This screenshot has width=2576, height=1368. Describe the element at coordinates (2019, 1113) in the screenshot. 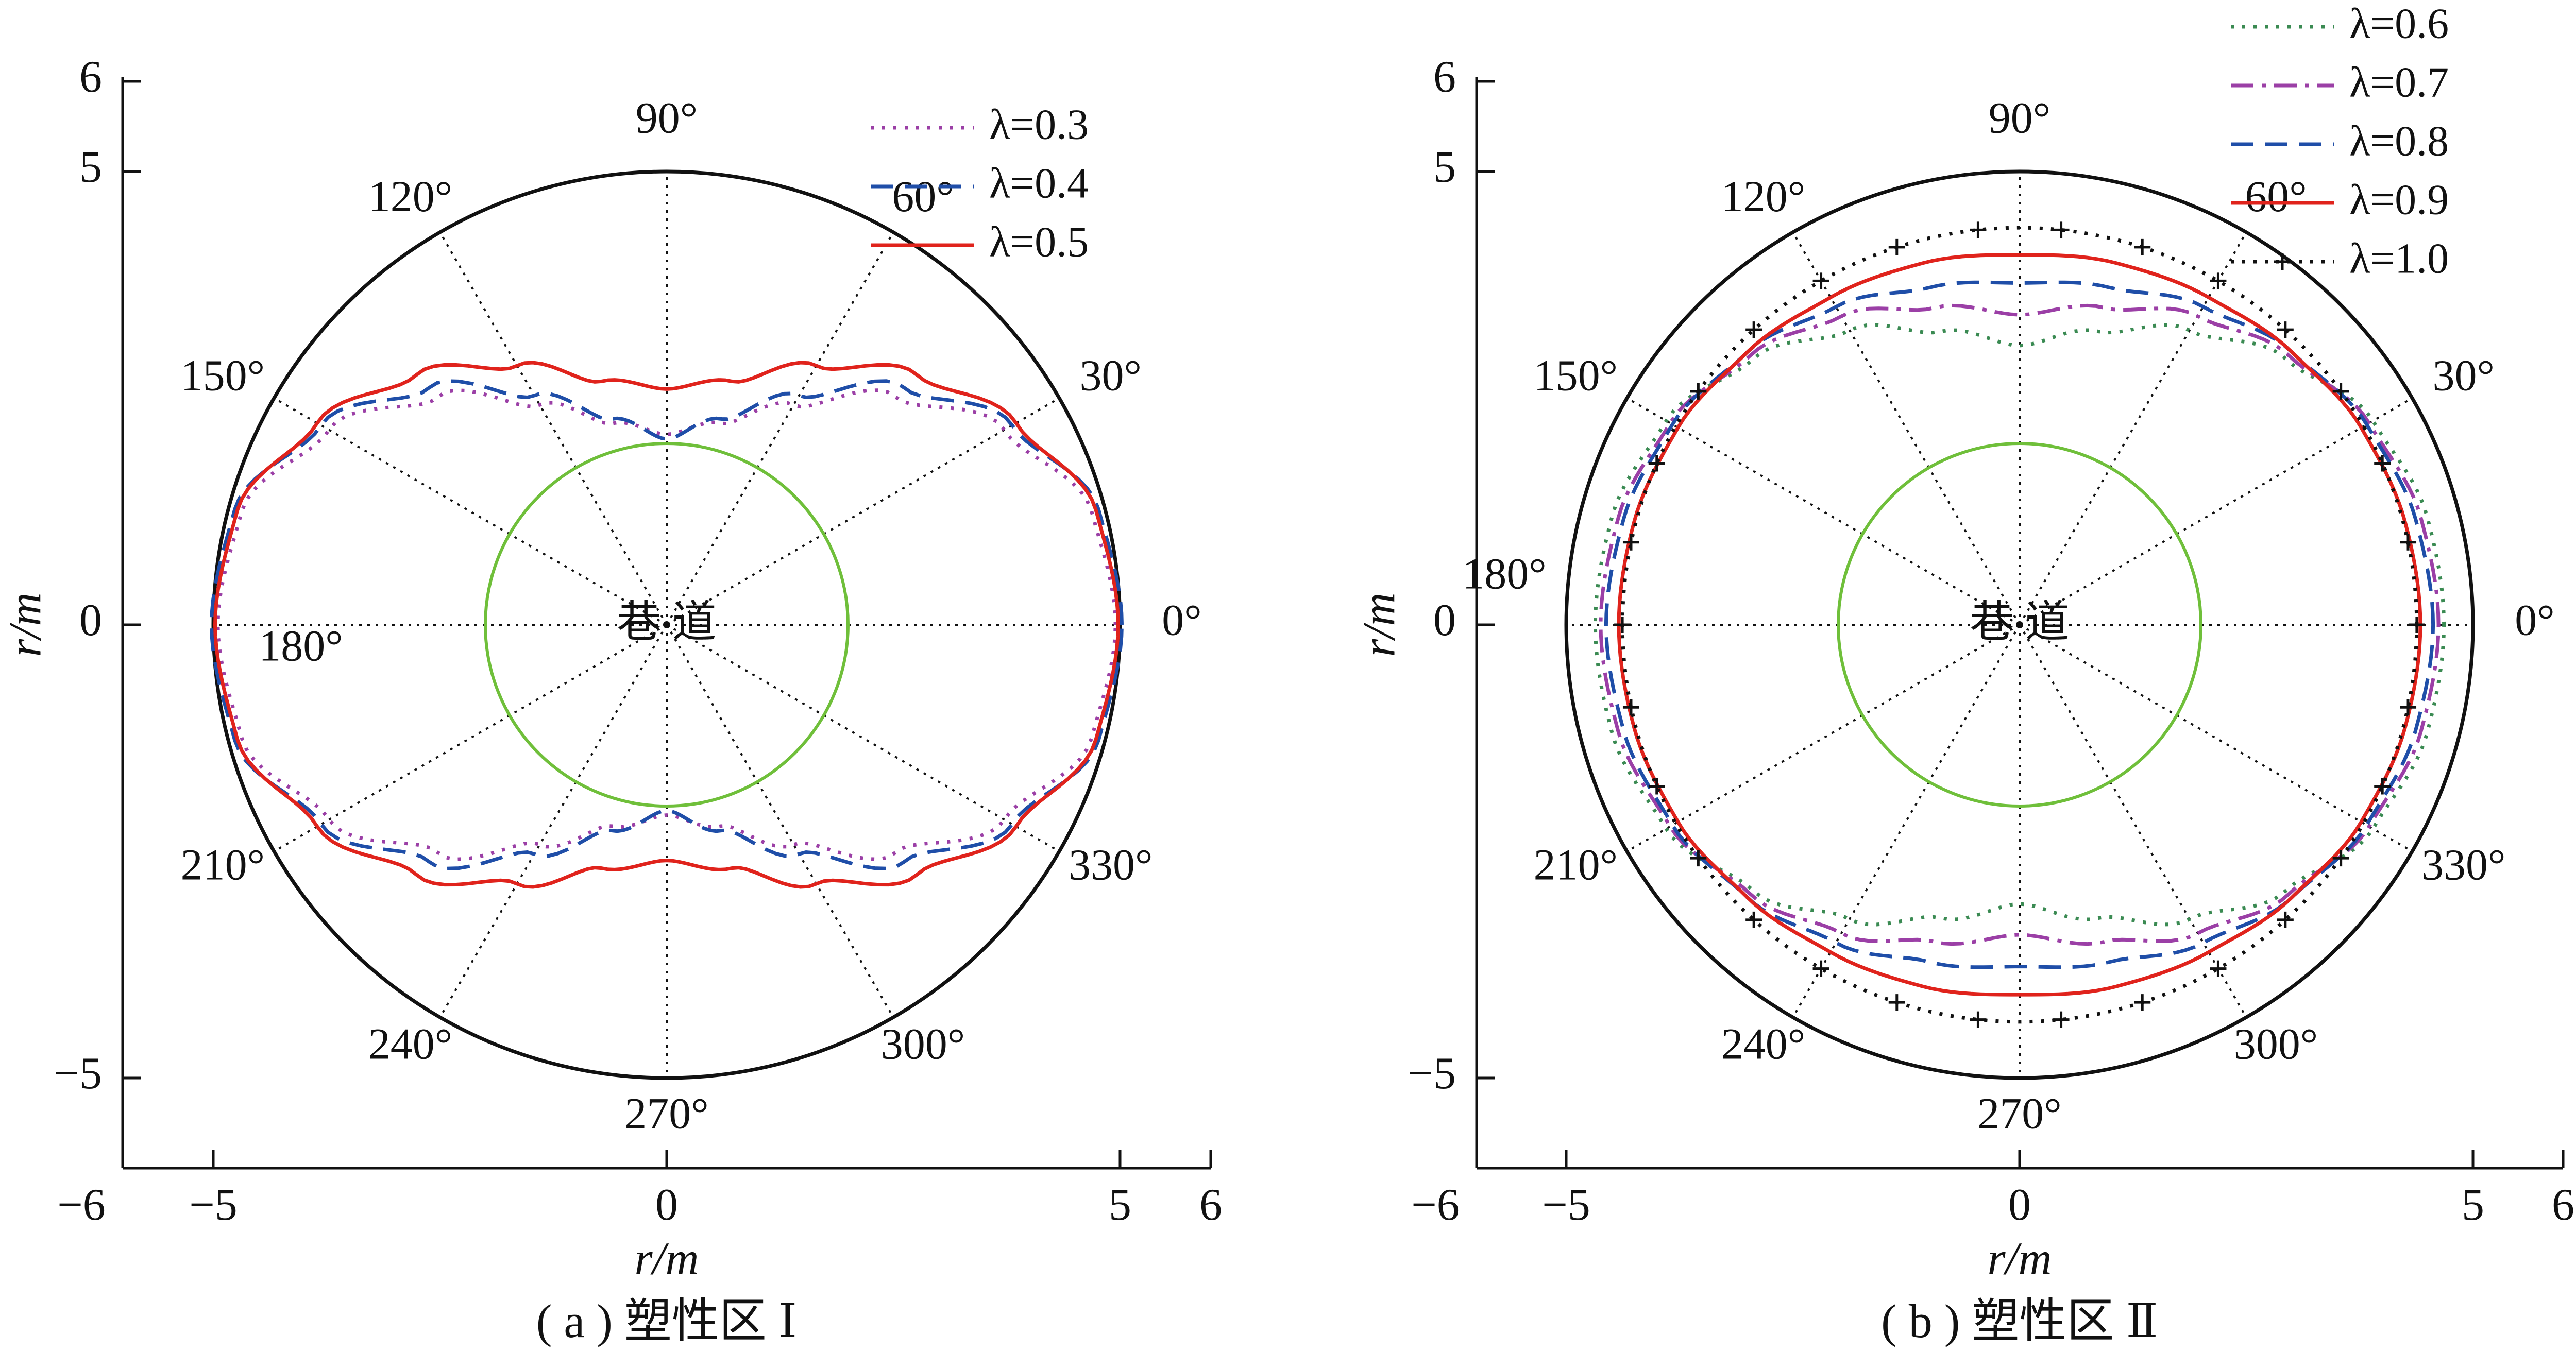

I see `angle-label: 270°` at that location.